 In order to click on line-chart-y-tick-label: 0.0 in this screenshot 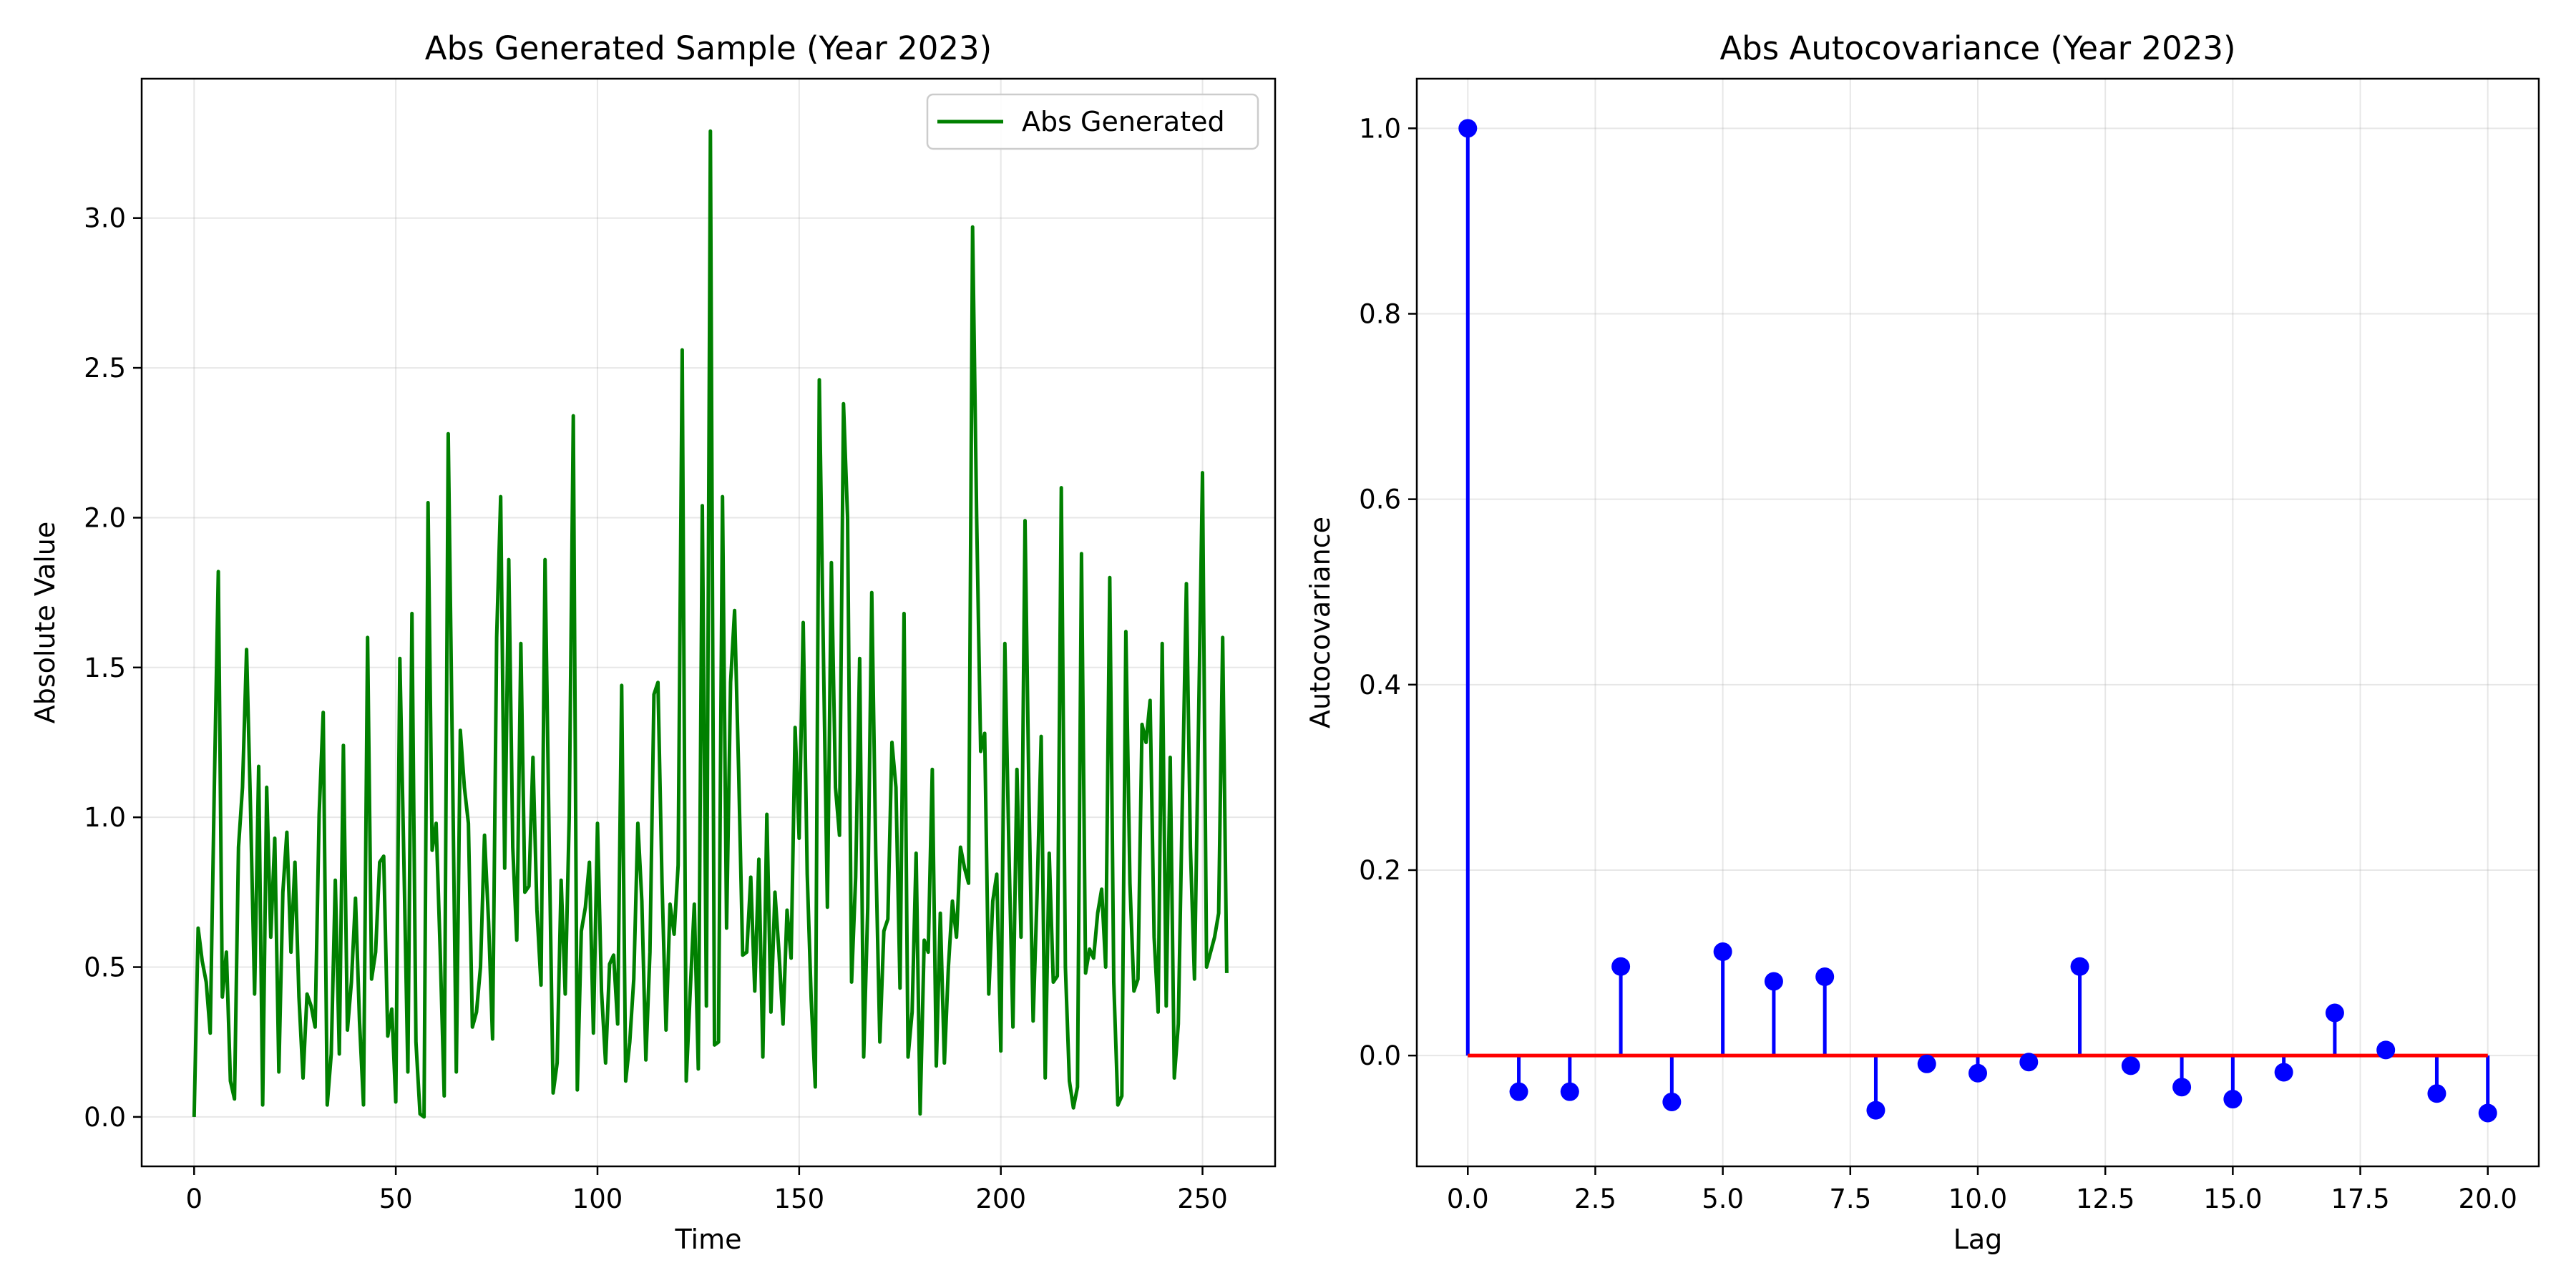, I will do `click(105, 1117)`.